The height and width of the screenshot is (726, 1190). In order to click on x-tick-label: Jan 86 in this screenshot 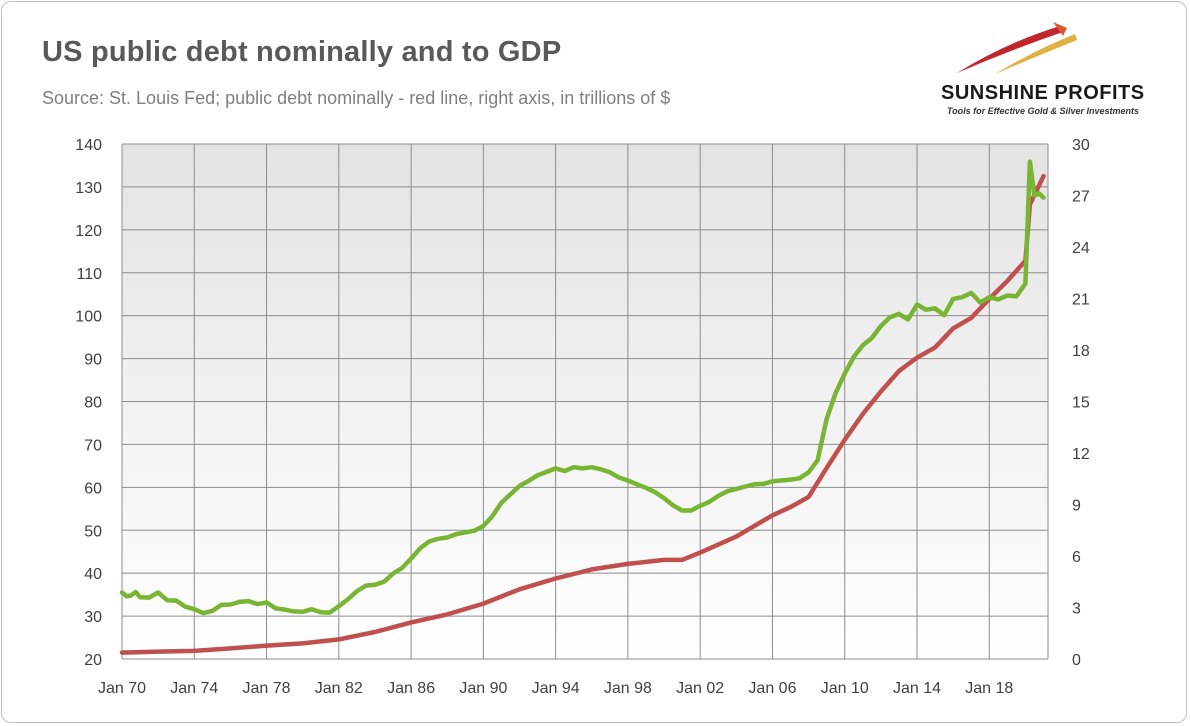, I will do `click(411, 688)`.